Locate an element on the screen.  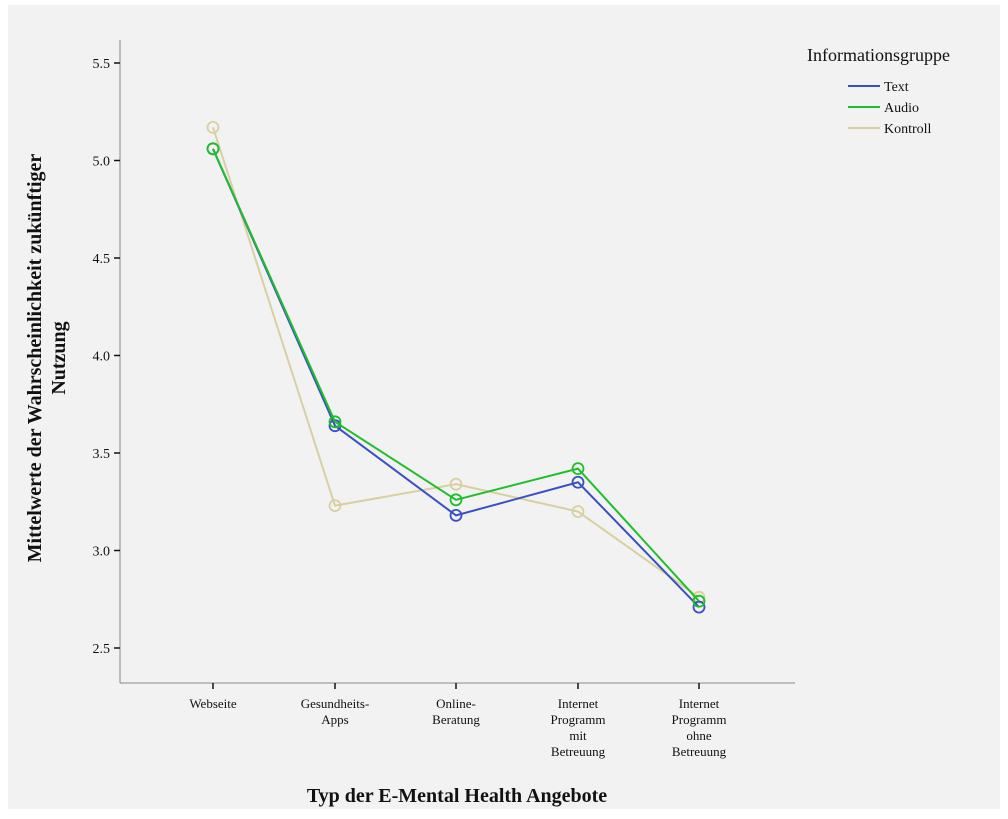
legend: Informationsgruppe Text Audio Kontroll is located at coordinates (878, 91).